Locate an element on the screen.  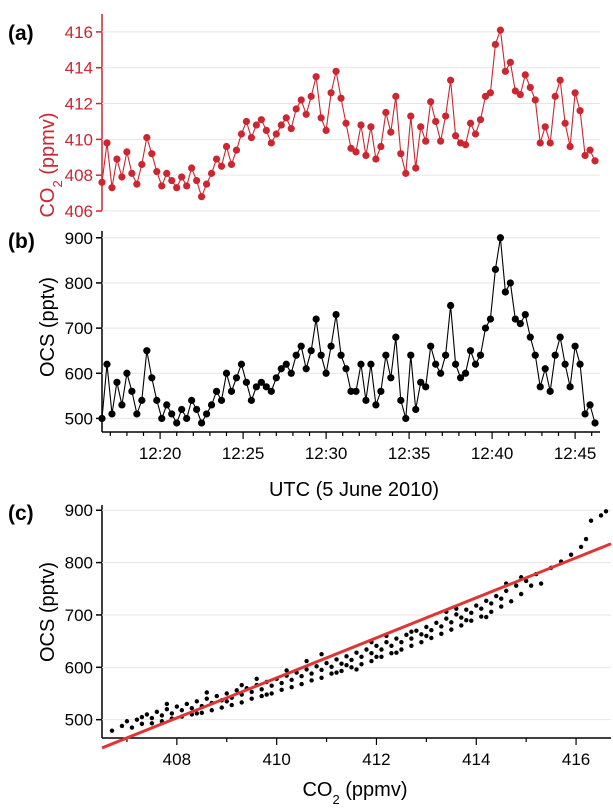
panel-b-ylabel: OCS (pptv) is located at coordinates (48, 327).